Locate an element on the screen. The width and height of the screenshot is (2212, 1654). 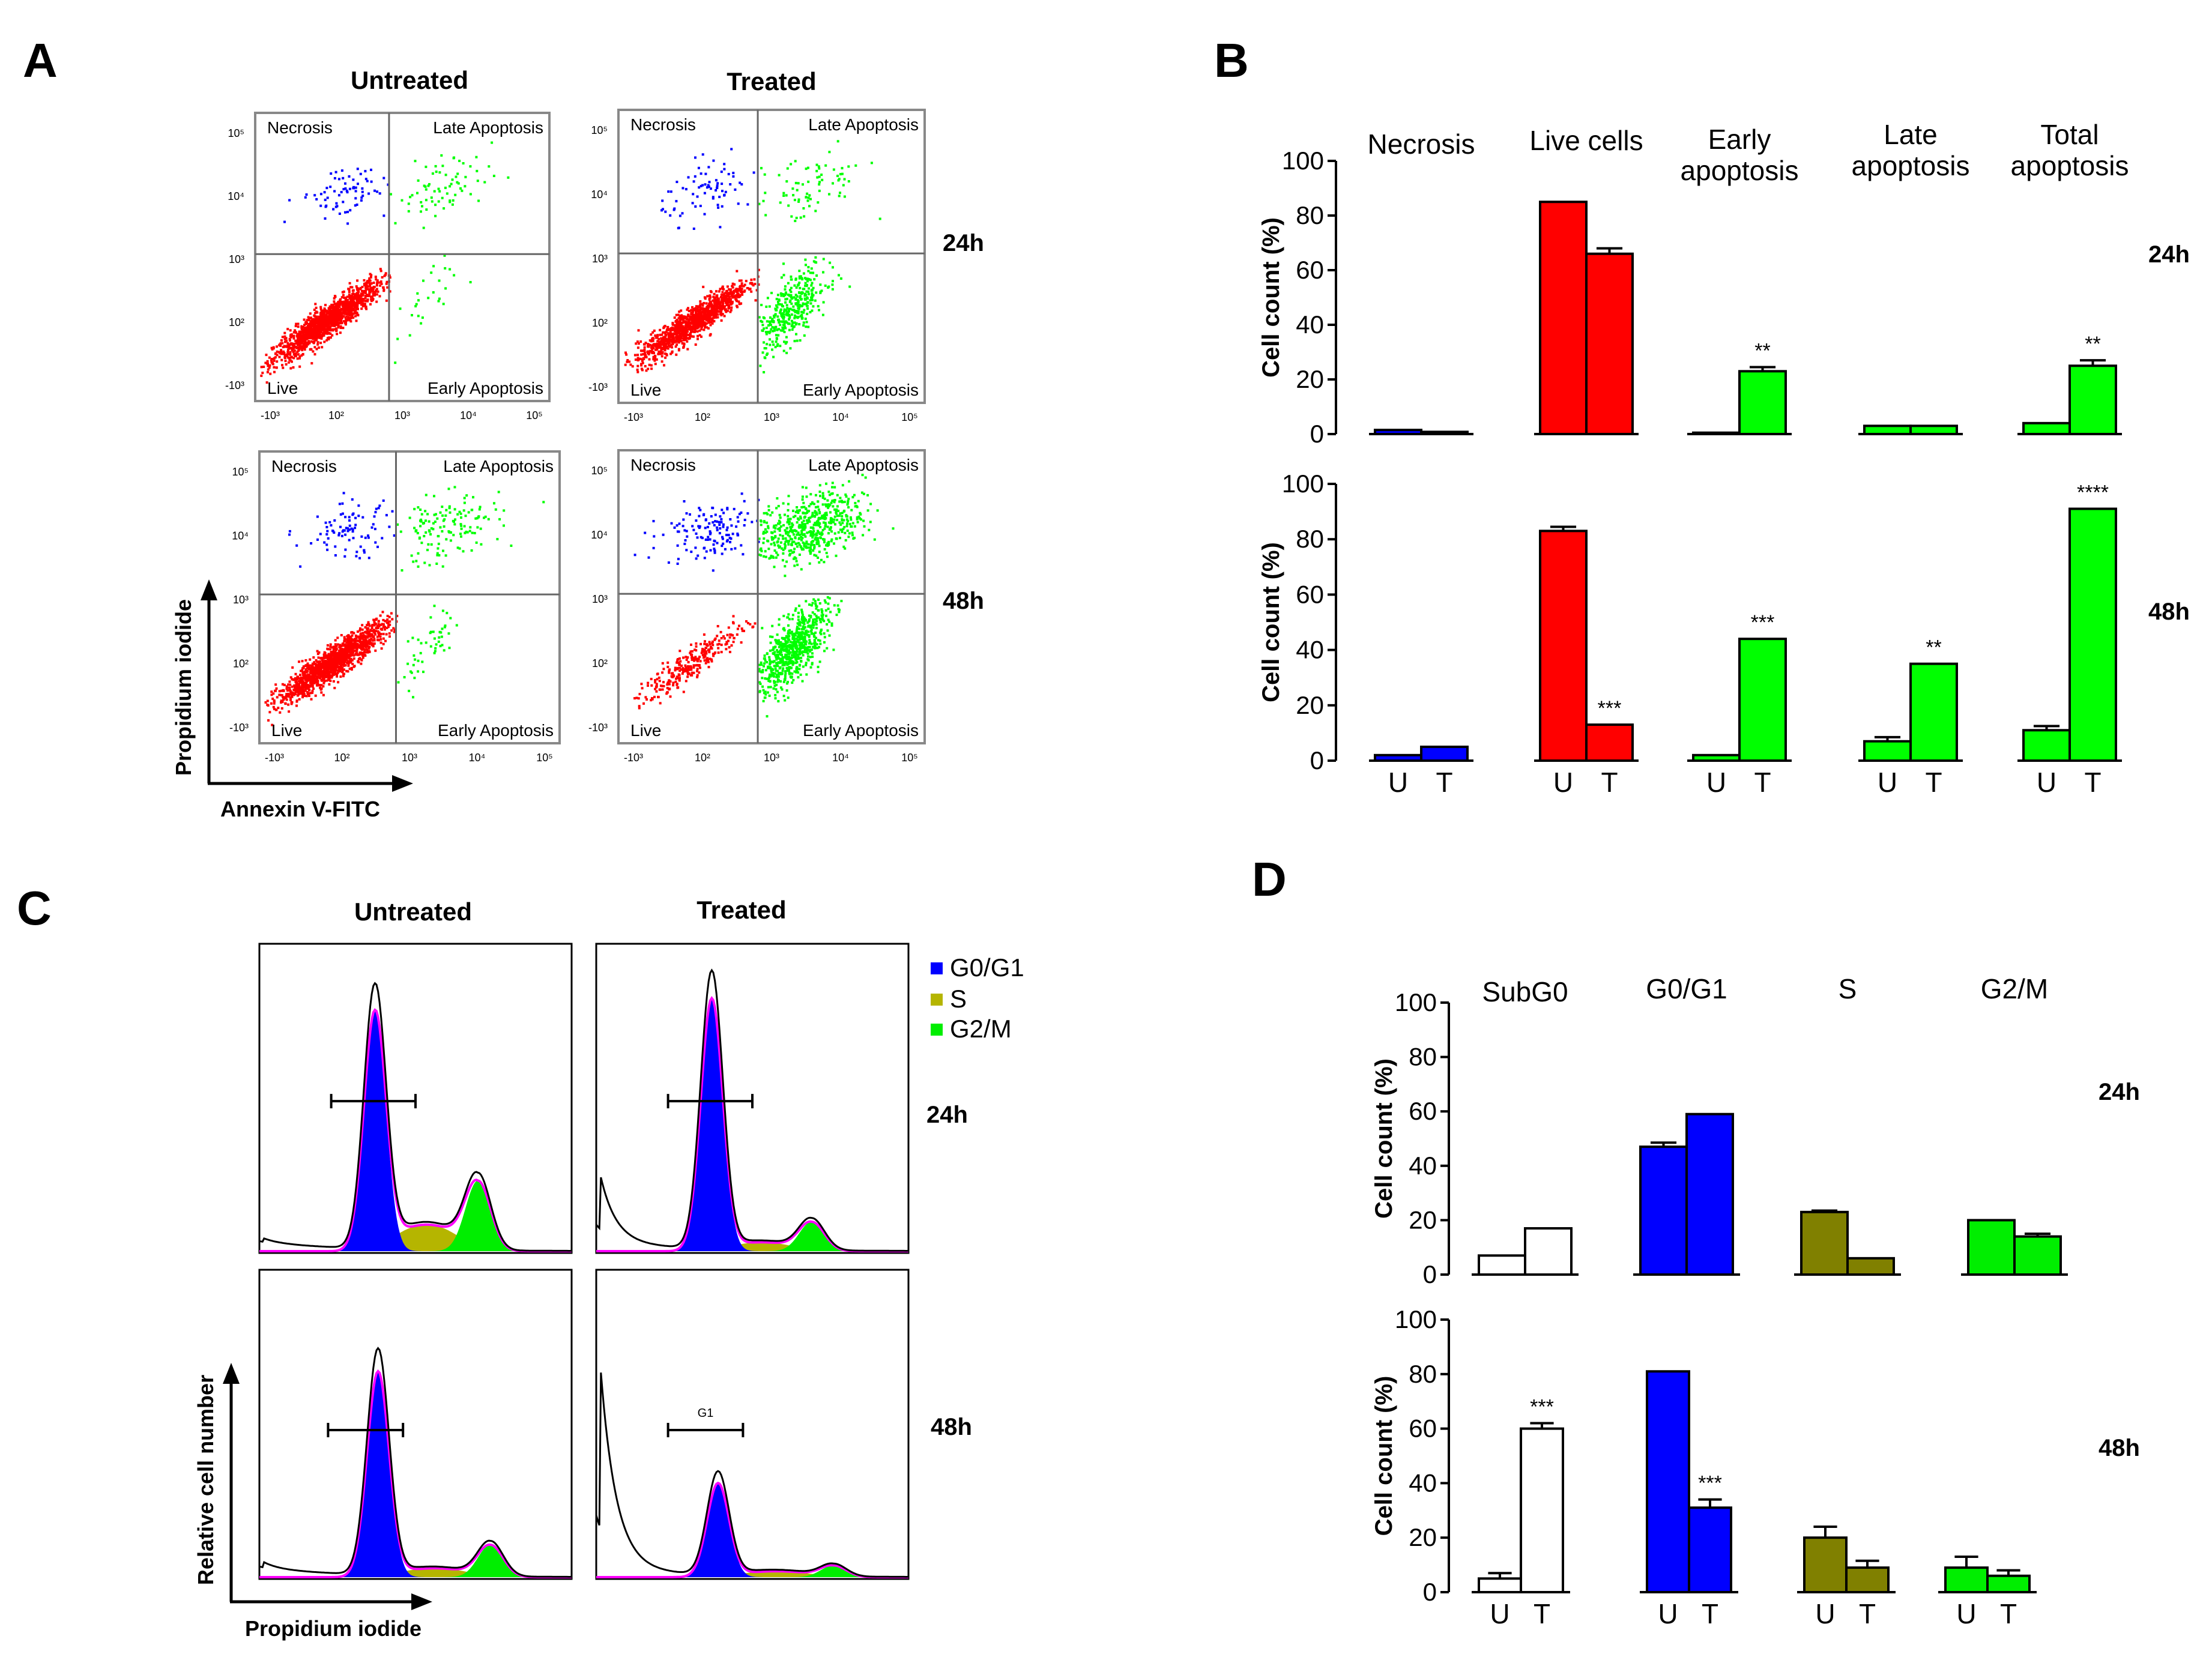
quadrant-label-late-apoptosis: Late Apoptosis is located at coordinates (488, 127).